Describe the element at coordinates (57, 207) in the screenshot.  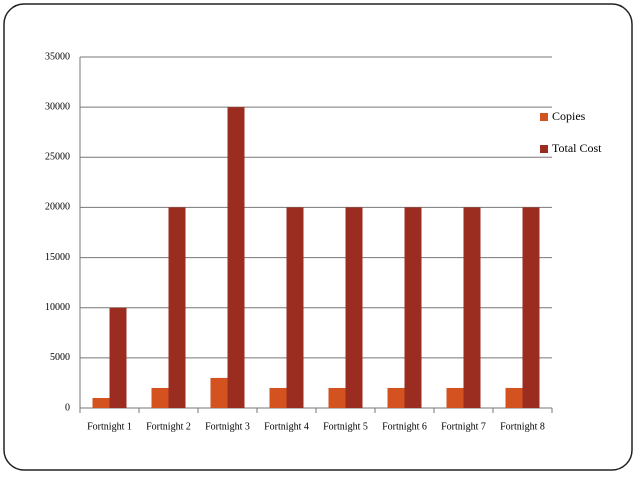
I see `y-tick-label: 20000` at that location.